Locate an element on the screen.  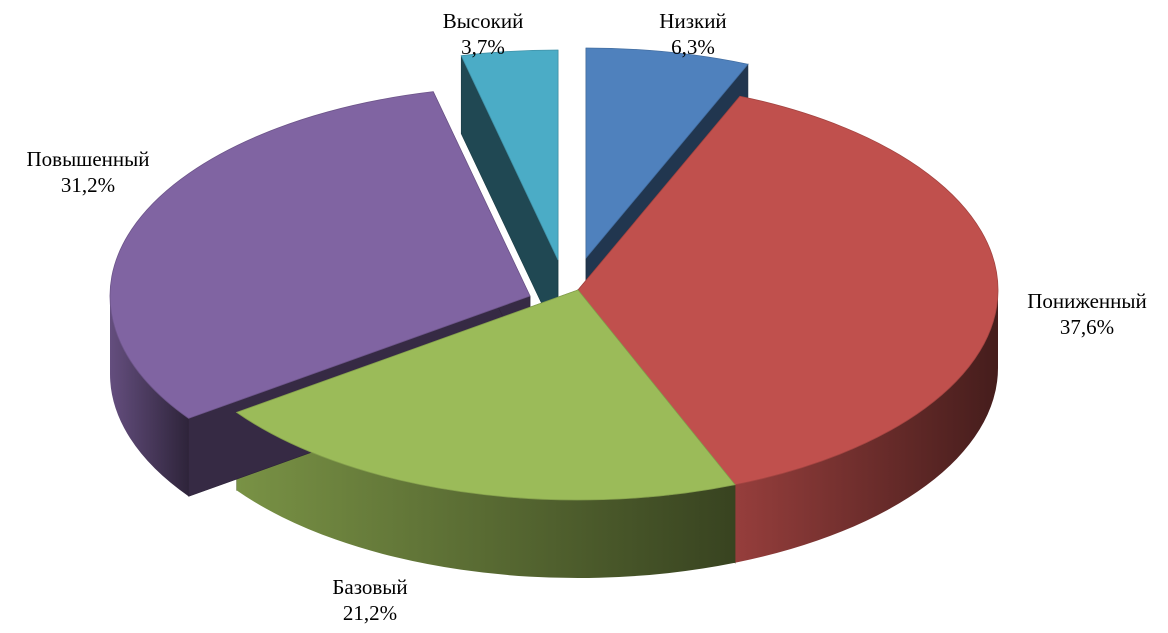
data-label-base-value: 21,2% is located at coordinates (370, 613).